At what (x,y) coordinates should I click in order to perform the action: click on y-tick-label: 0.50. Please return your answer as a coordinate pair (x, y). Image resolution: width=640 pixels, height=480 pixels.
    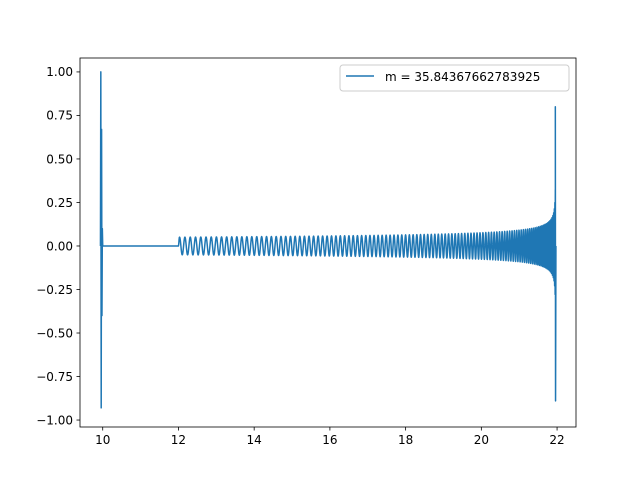
    Looking at the image, I should click on (59, 159).